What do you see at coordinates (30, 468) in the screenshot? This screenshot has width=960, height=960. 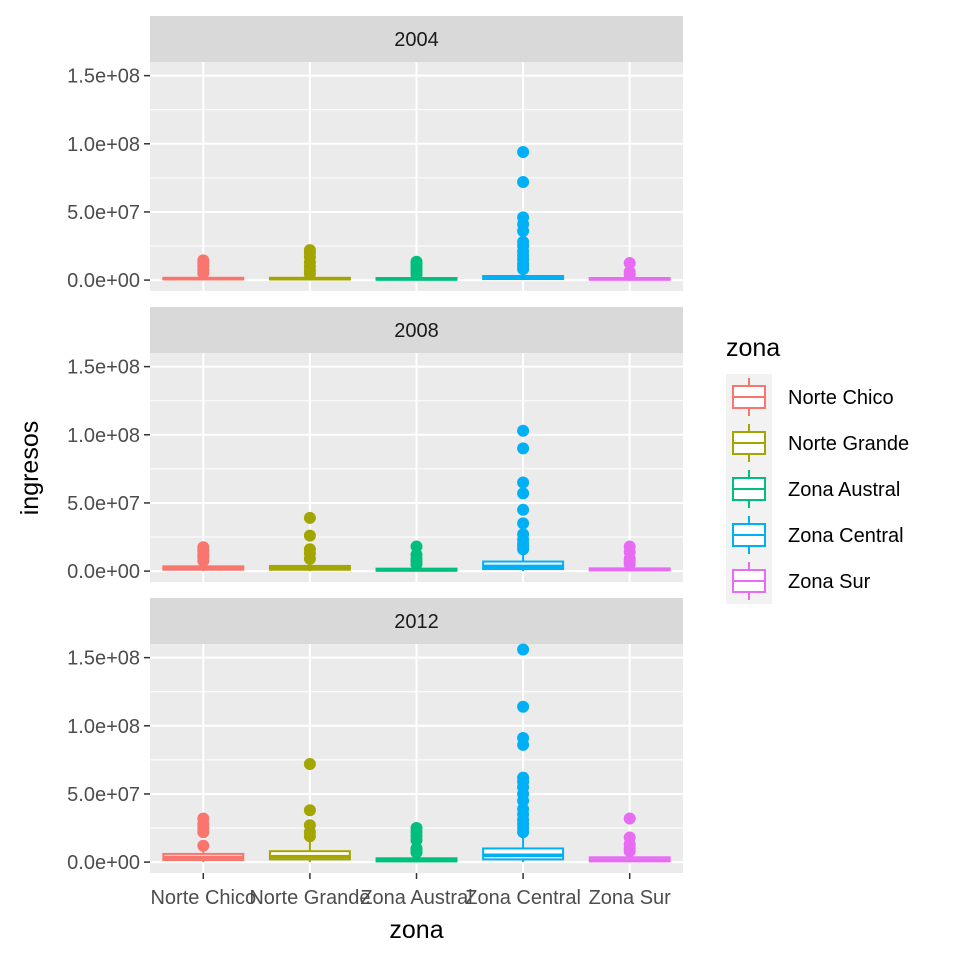 I see `y-axis-title: ingresos` at bounding box center [30, 468].